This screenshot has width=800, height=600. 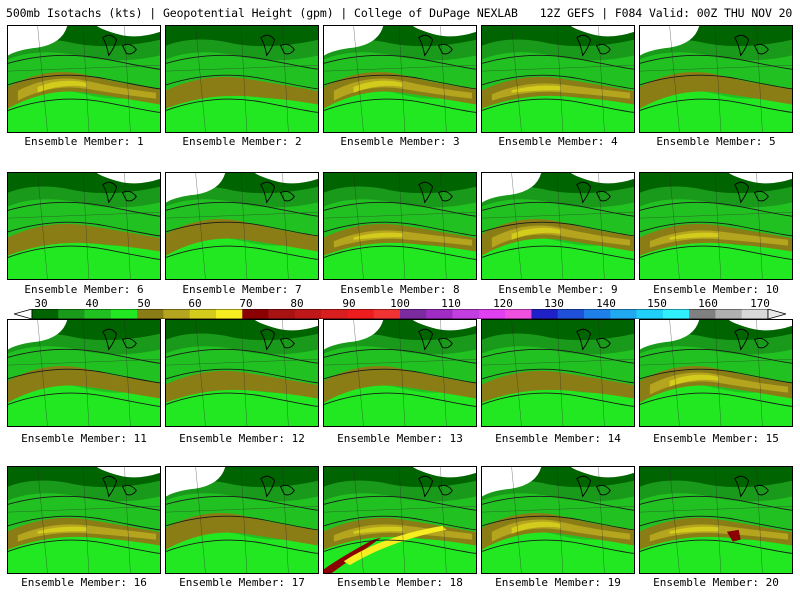 What do you see at coordinates (606, 303) in the screenshot?
I see `colorbar-tick-label: 140` at bounding box center [606, 303].